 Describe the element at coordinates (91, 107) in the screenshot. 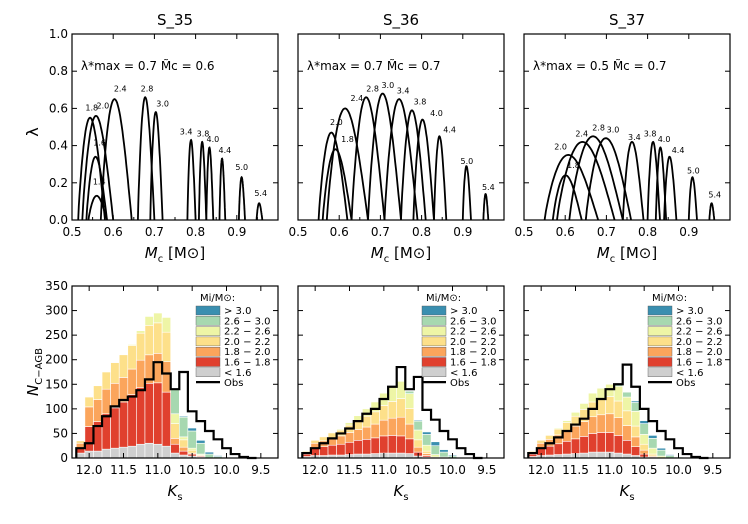

I see `curve-label: 1.8` at that location.